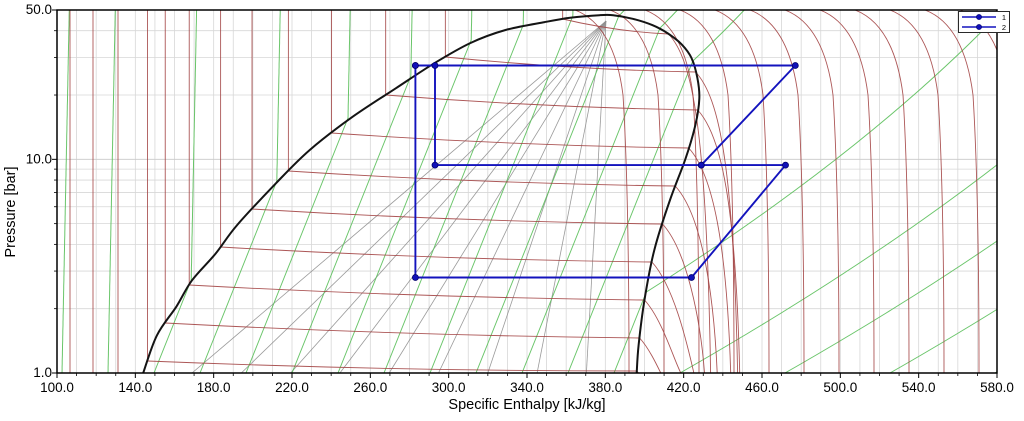  Describe the element at coordinates (1004, 27) in the screenshot. I see `legend-entry-label: 2` at that location.